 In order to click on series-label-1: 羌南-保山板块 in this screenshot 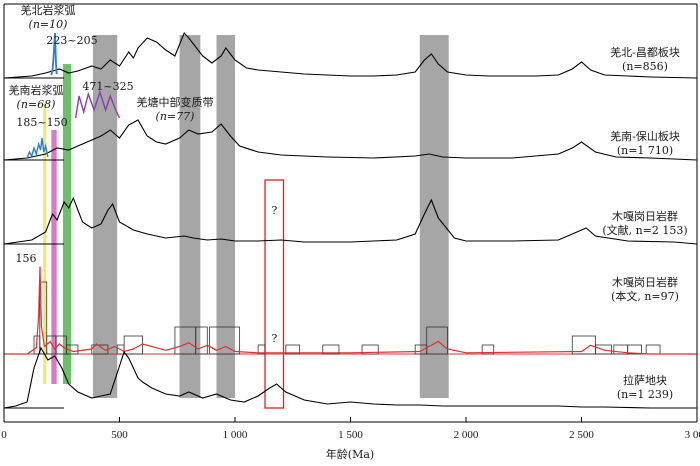, I will do `click(645, 136)`.